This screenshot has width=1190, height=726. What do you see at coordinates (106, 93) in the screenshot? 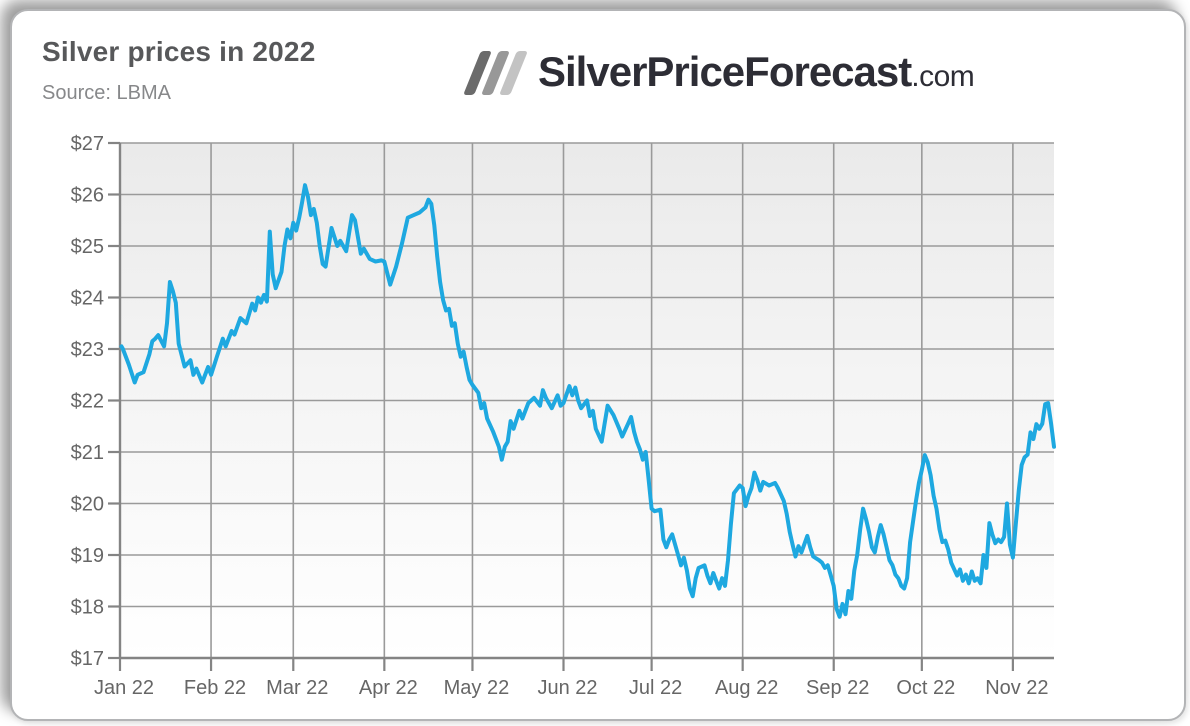
I see `chart-source: Source: LBMA` at bounding box center [106, 93].